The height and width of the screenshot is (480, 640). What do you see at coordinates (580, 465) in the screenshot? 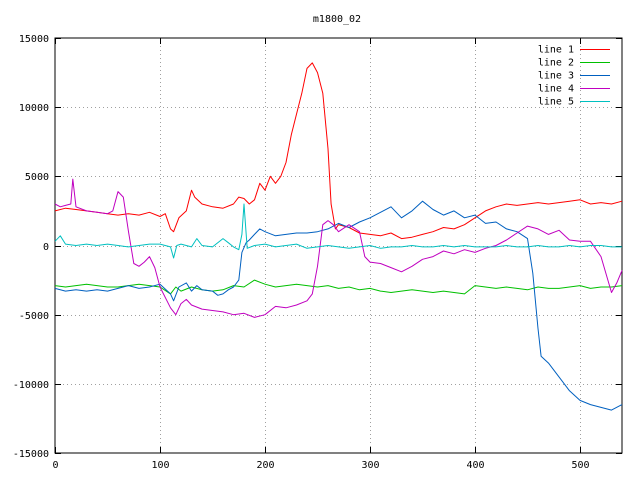
I see `x-tick-label: 500` at bounding box center [580, 465].